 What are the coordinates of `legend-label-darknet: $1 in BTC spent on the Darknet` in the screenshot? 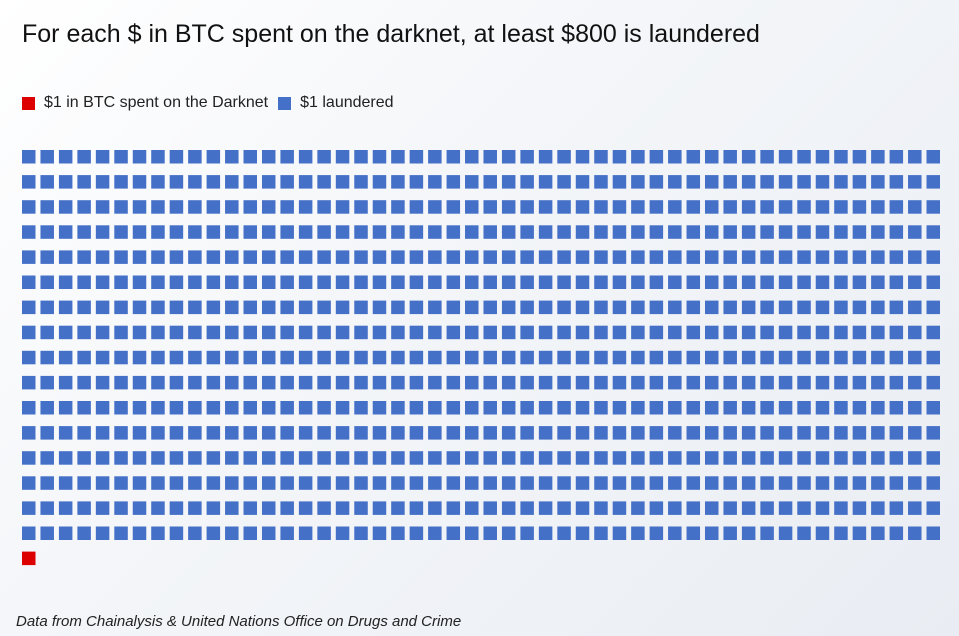 It's located at (156, 102).